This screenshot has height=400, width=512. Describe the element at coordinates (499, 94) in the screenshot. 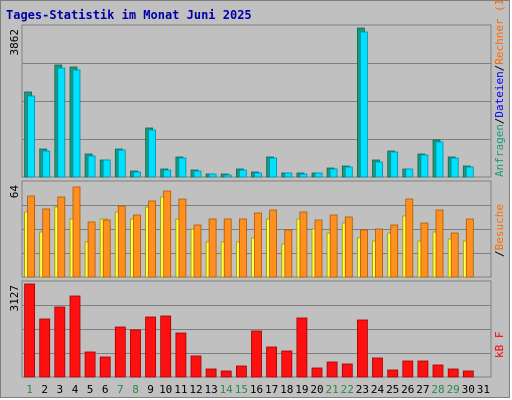

I see `legend-item-2: Dateien` at that location.